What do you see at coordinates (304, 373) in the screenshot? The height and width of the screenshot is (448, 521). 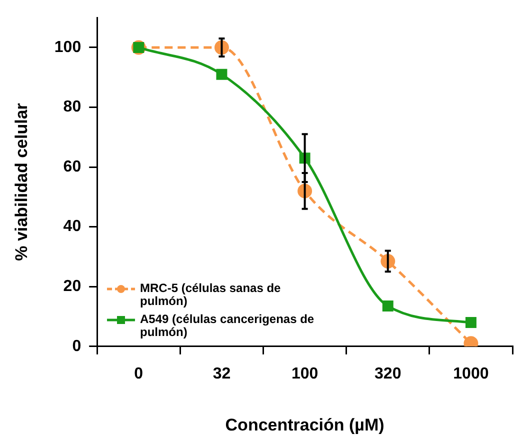 I see `x-tick-label: 100` at bounding box center [304, 373].